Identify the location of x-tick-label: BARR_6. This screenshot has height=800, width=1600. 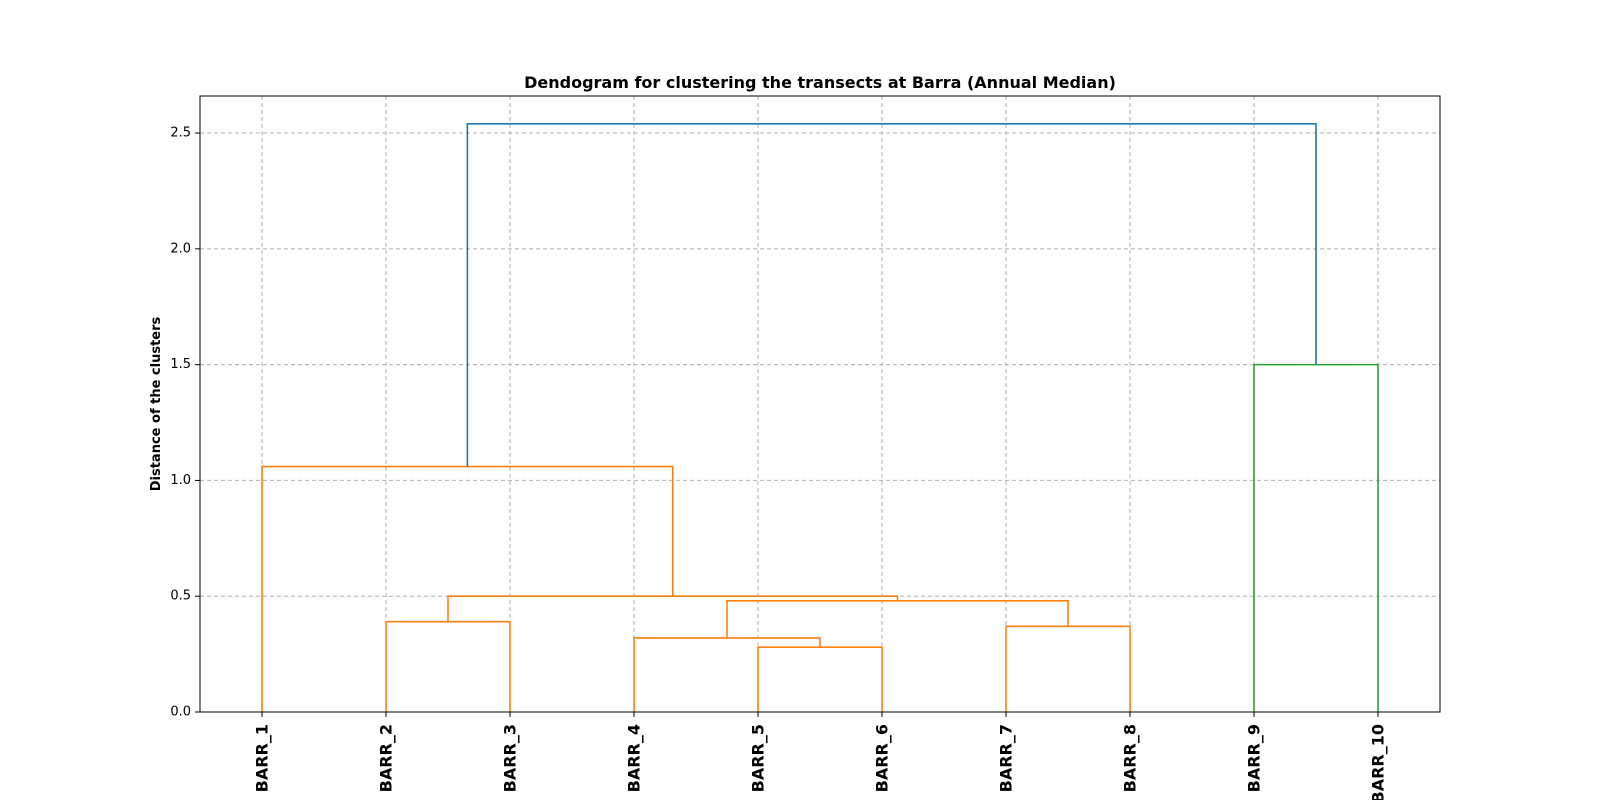
(882, 758).